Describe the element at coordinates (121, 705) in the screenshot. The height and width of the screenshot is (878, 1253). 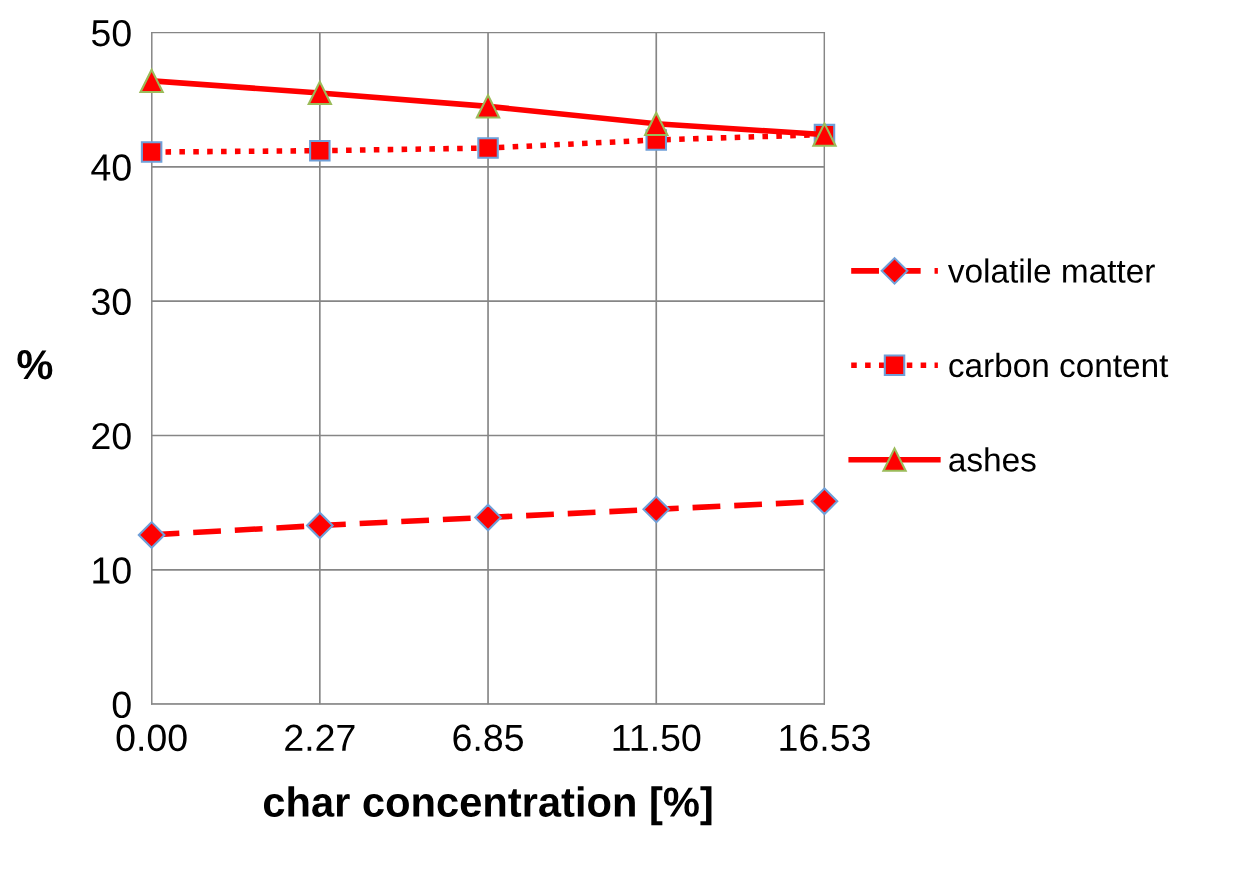
I see `y-tick-label: 0` at that location.